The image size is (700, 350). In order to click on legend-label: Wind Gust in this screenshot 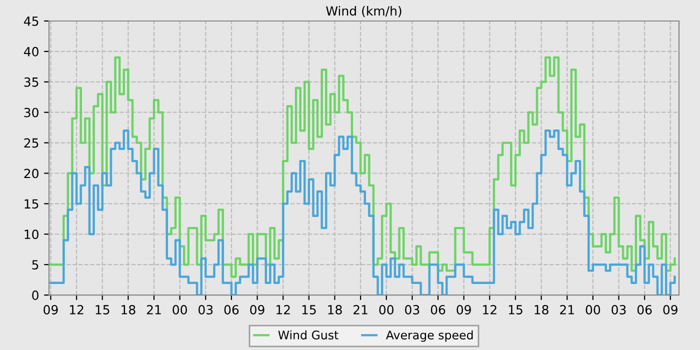, I will do `click(308, 335)`.